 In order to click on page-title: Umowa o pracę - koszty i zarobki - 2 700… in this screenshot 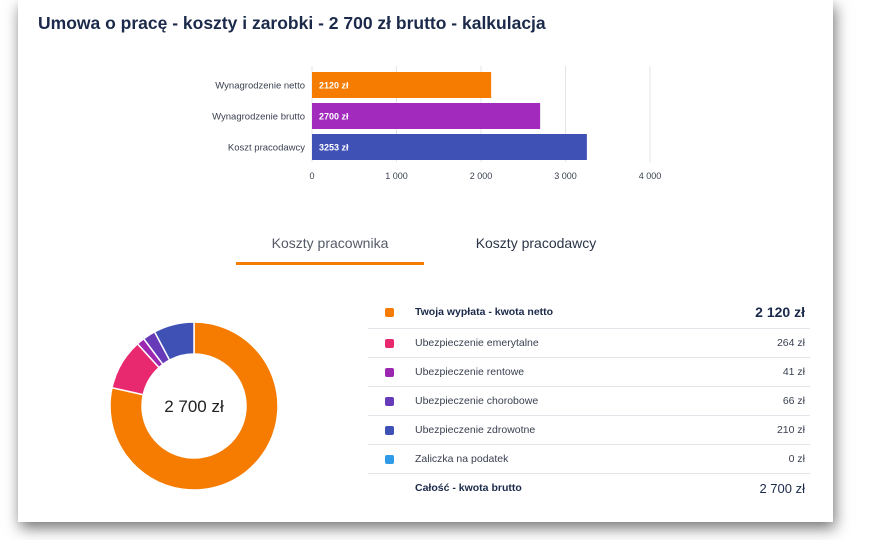, I will do `click(292, 23)`.